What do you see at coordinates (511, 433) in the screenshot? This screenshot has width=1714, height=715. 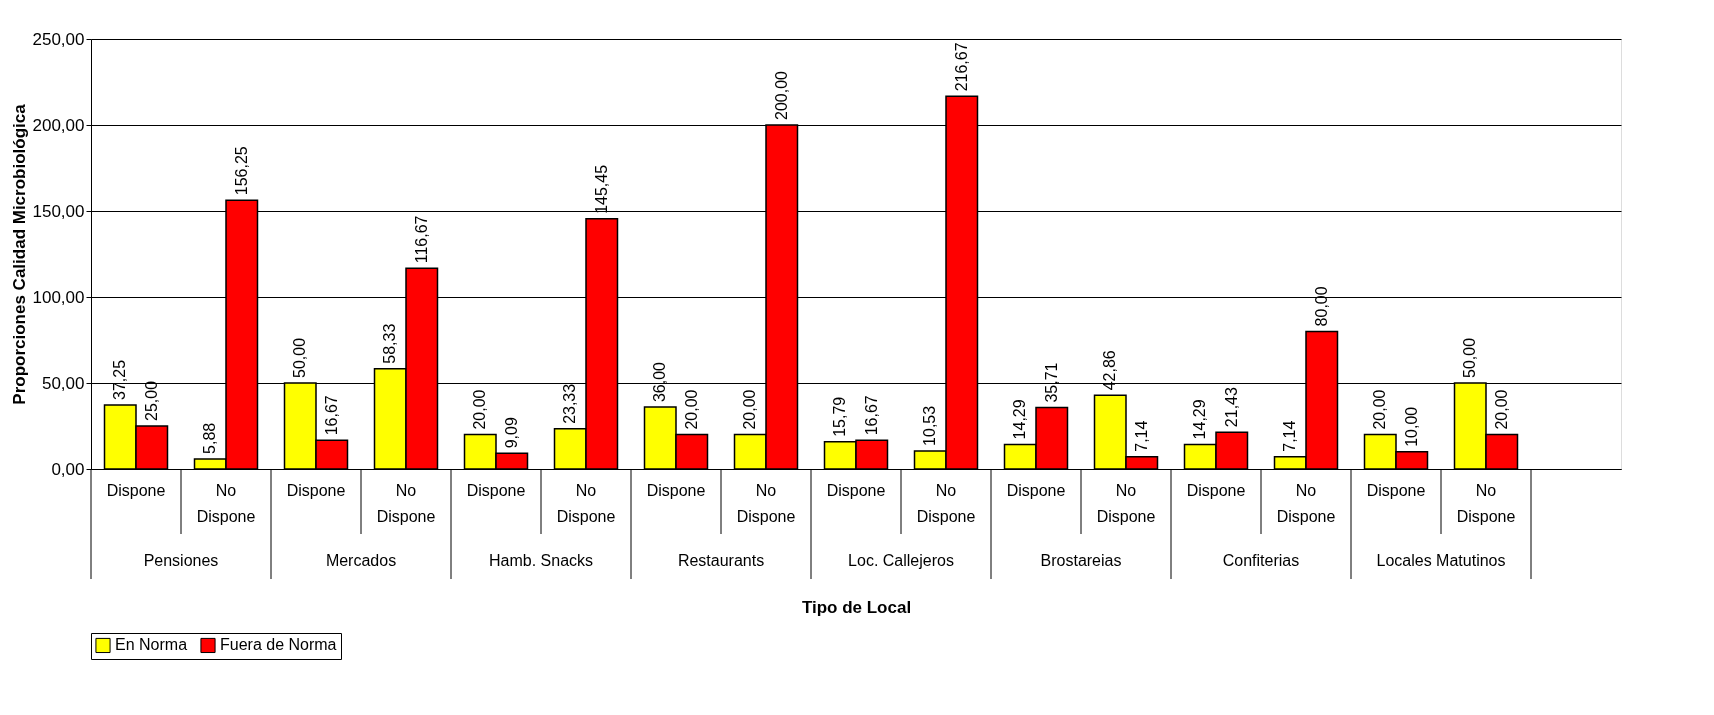 I see `data-label: 9,09` at bounding box center [511, 433].